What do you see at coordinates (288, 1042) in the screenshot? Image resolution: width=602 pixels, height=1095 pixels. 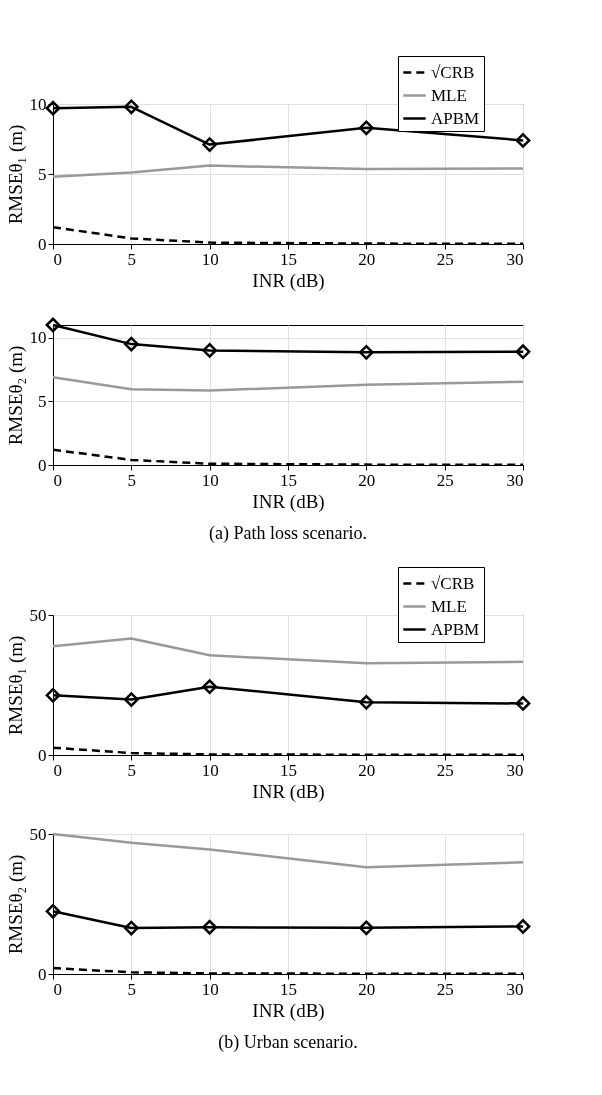 I see `text: (b) Urban scenario.` at bounding box center [288, 1042].